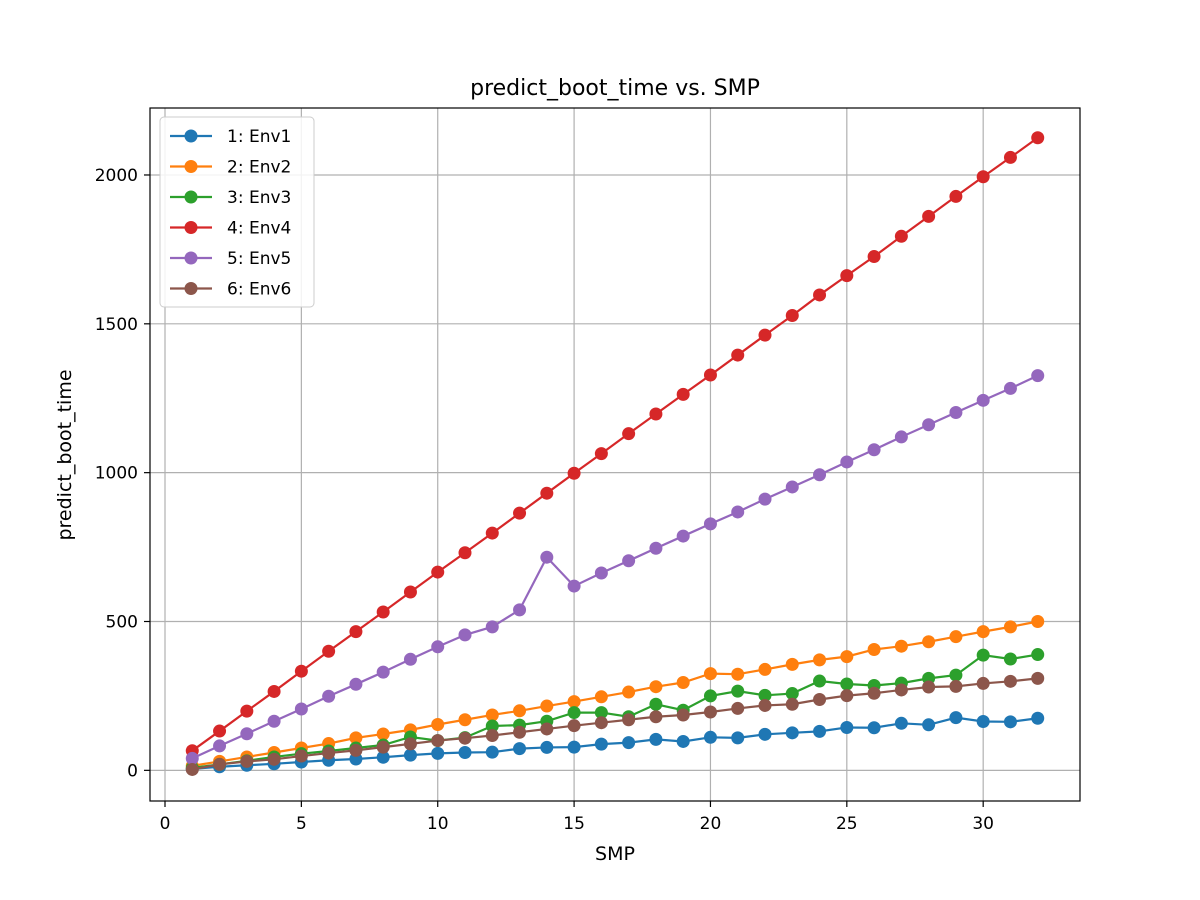  Describe the element at coordinates (615, 854) in the screenshot. I see `x-axis-label: SMP` at that location.